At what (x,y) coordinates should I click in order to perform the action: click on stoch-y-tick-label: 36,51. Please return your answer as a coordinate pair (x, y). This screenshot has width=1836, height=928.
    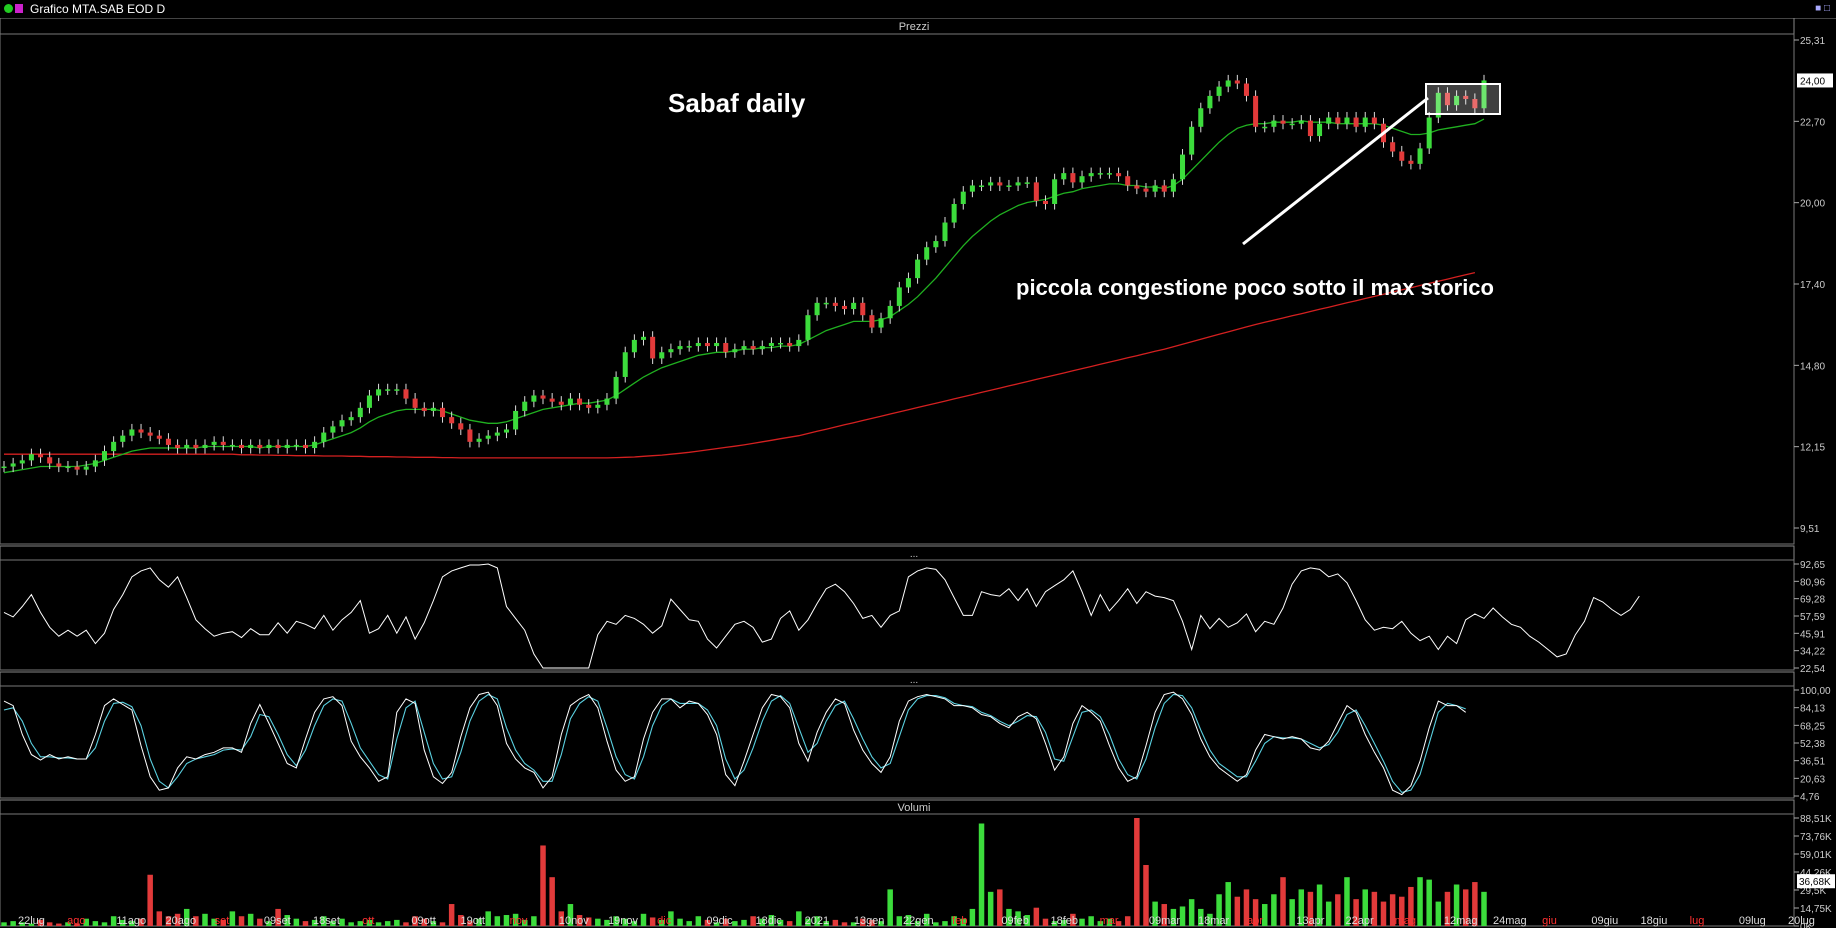
    Looking at the image, I should click on (1812, 762).